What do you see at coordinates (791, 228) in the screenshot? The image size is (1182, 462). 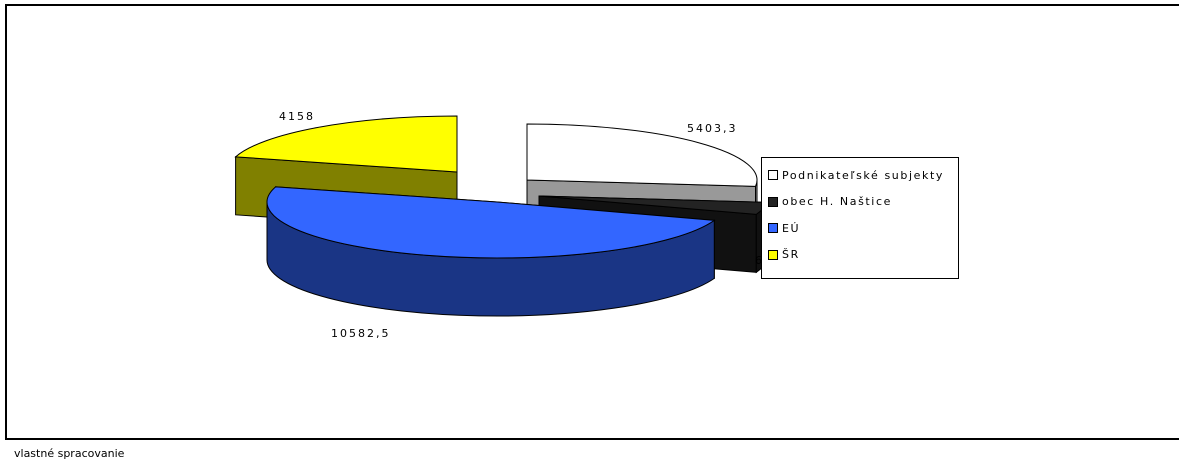 I see `legend-label: EÚ` at bounding box center [791, 228].